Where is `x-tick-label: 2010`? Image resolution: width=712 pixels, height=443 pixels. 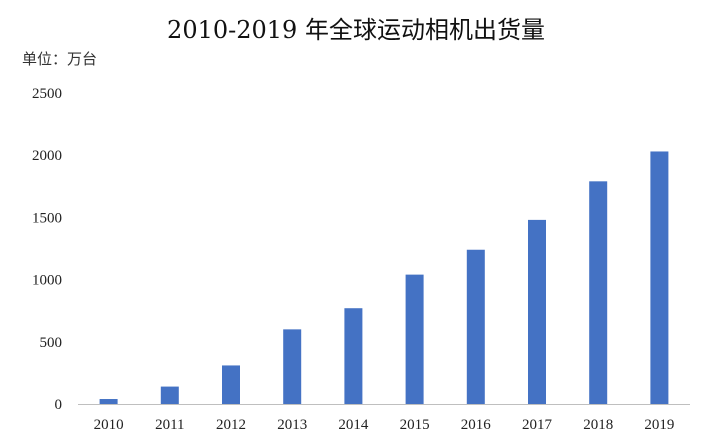
x-tick-label: 2010 is located at coordinates (109, 425).